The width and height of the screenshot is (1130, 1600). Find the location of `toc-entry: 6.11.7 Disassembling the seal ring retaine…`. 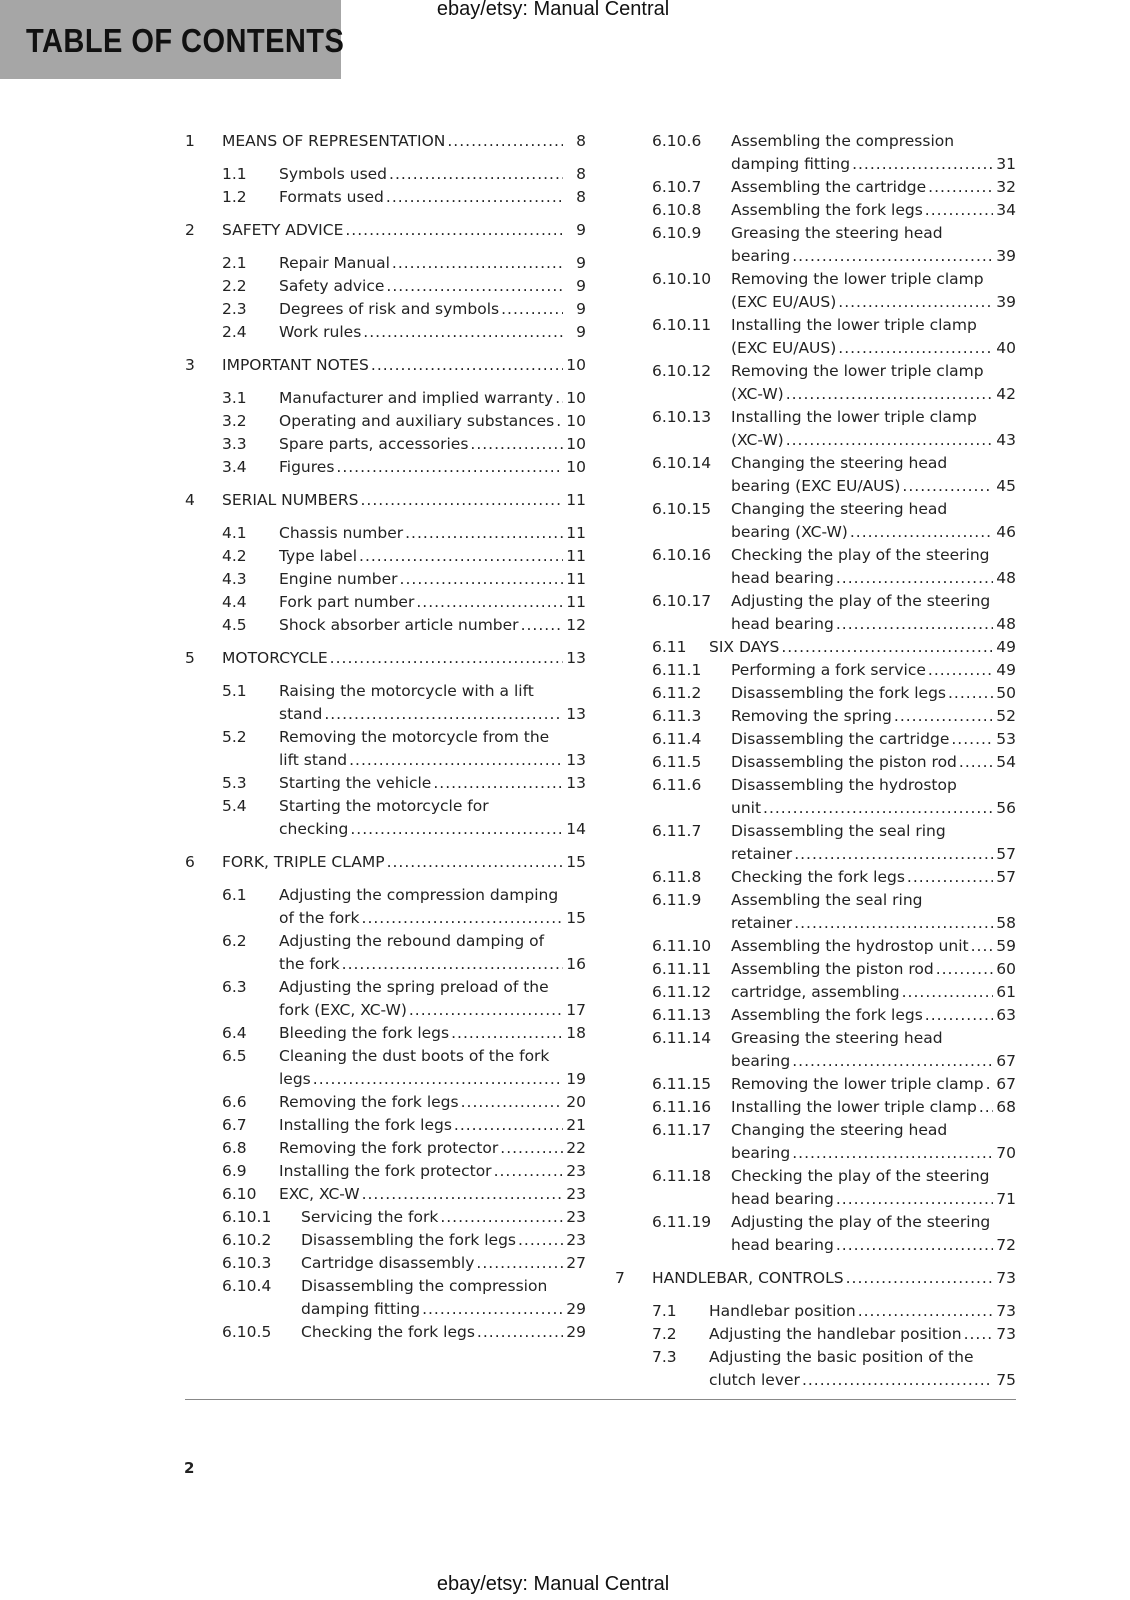

toc-entry: 6.11.7 Disassembling the seal ring retaine… is located at coordinates (815, 843).